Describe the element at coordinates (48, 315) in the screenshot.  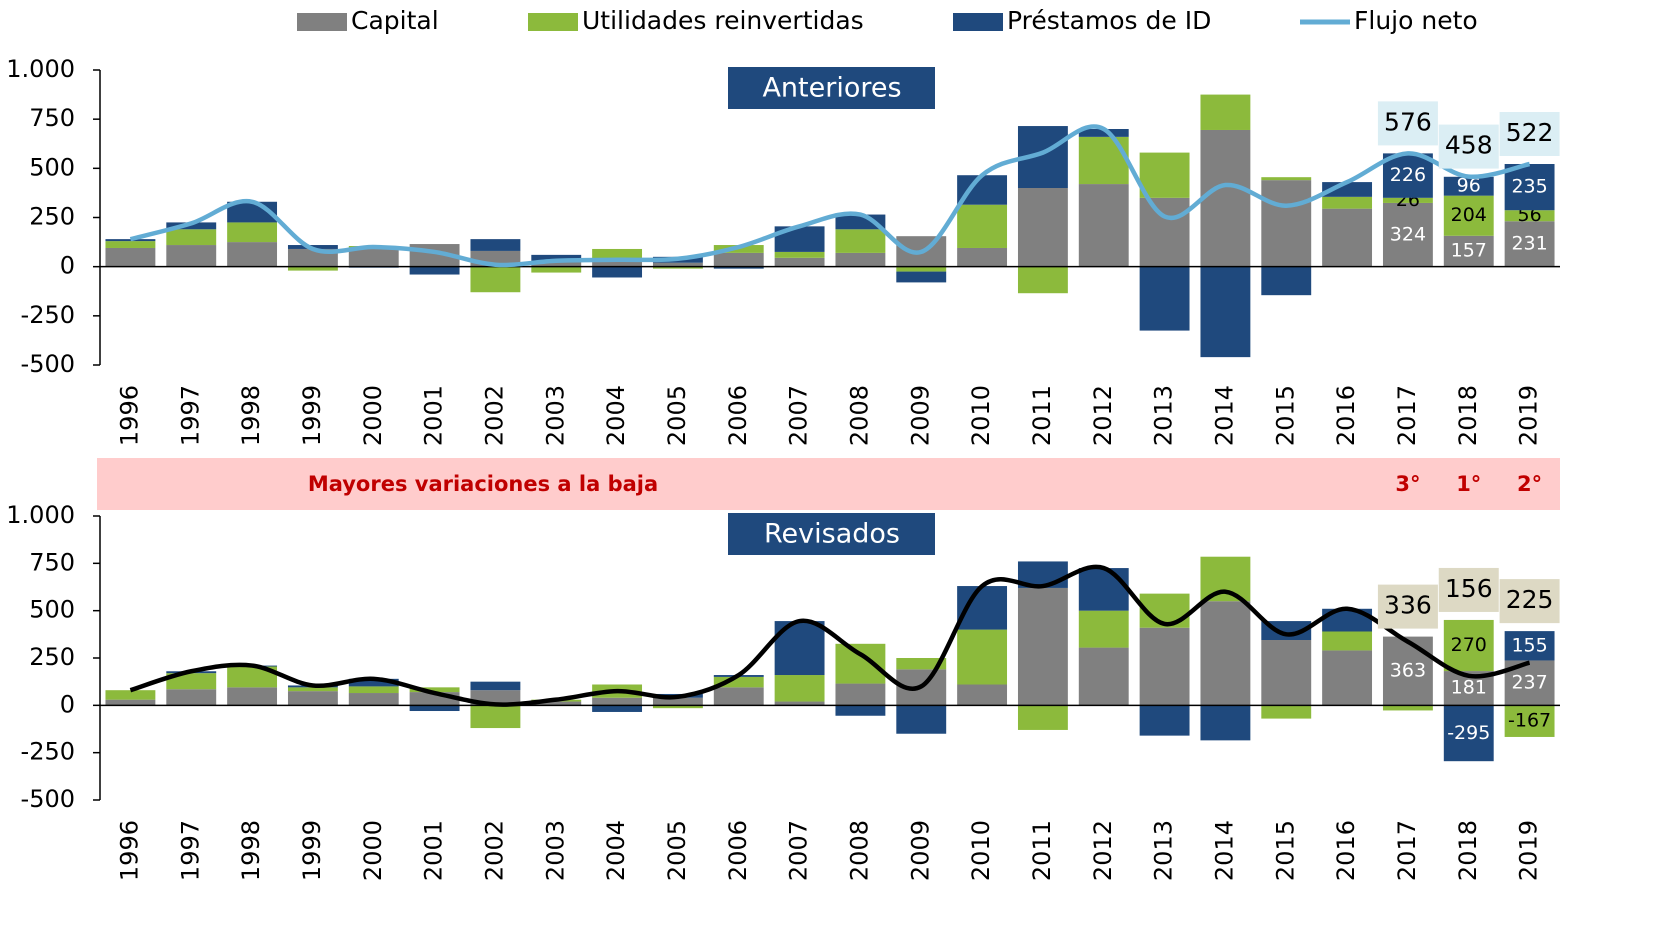
I see `y-tick-label: -250` at that location.